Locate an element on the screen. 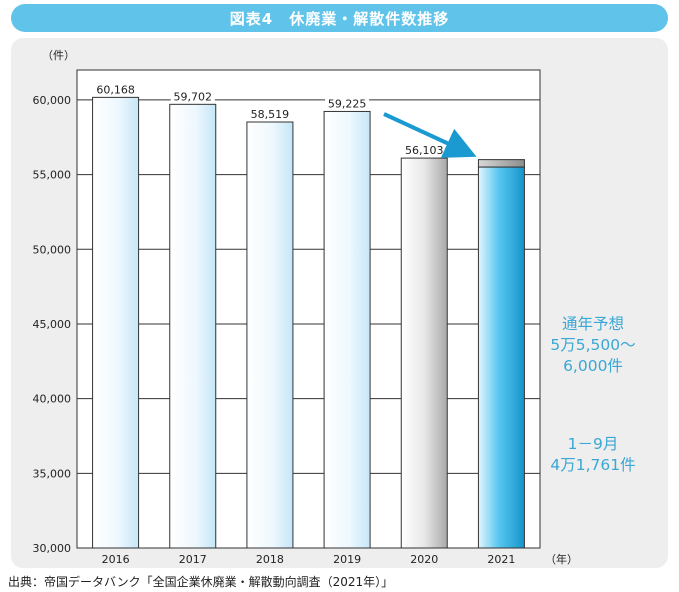  bar-2017 is located at coordinates (193, 326).